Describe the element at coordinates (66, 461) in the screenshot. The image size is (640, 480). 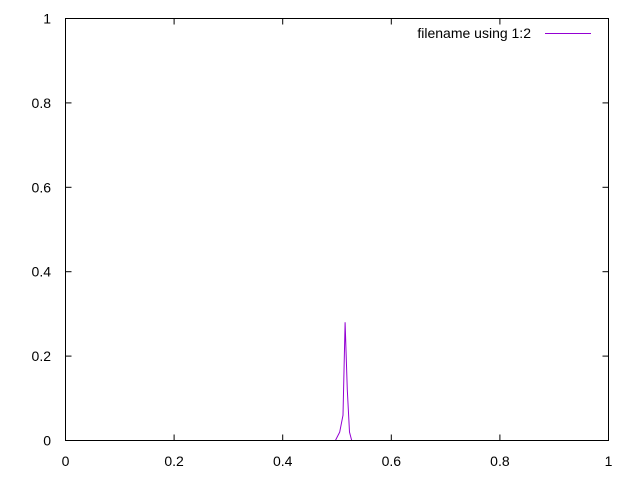
I see `x-tick-label: 0` at that location.